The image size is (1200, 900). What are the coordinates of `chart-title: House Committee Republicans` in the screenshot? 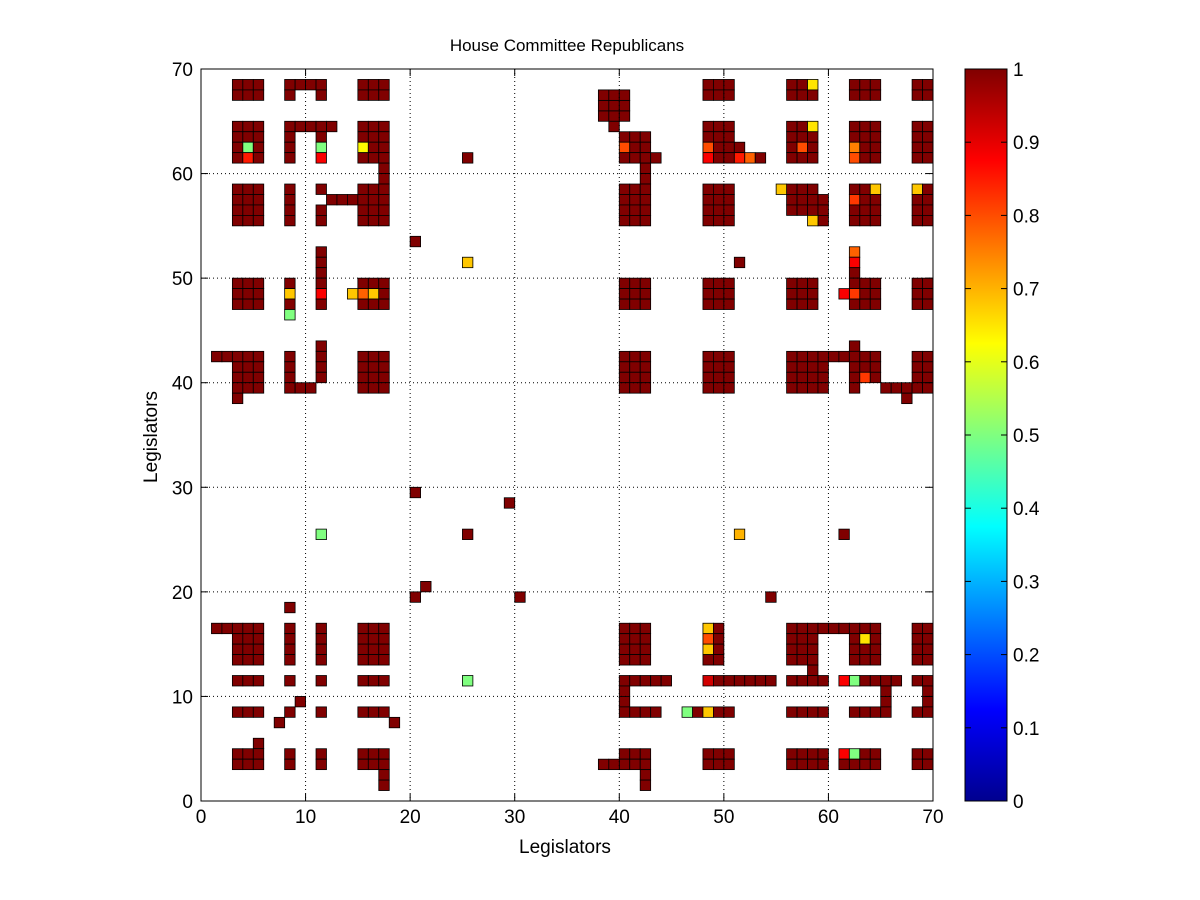 It's located at (567, 45).